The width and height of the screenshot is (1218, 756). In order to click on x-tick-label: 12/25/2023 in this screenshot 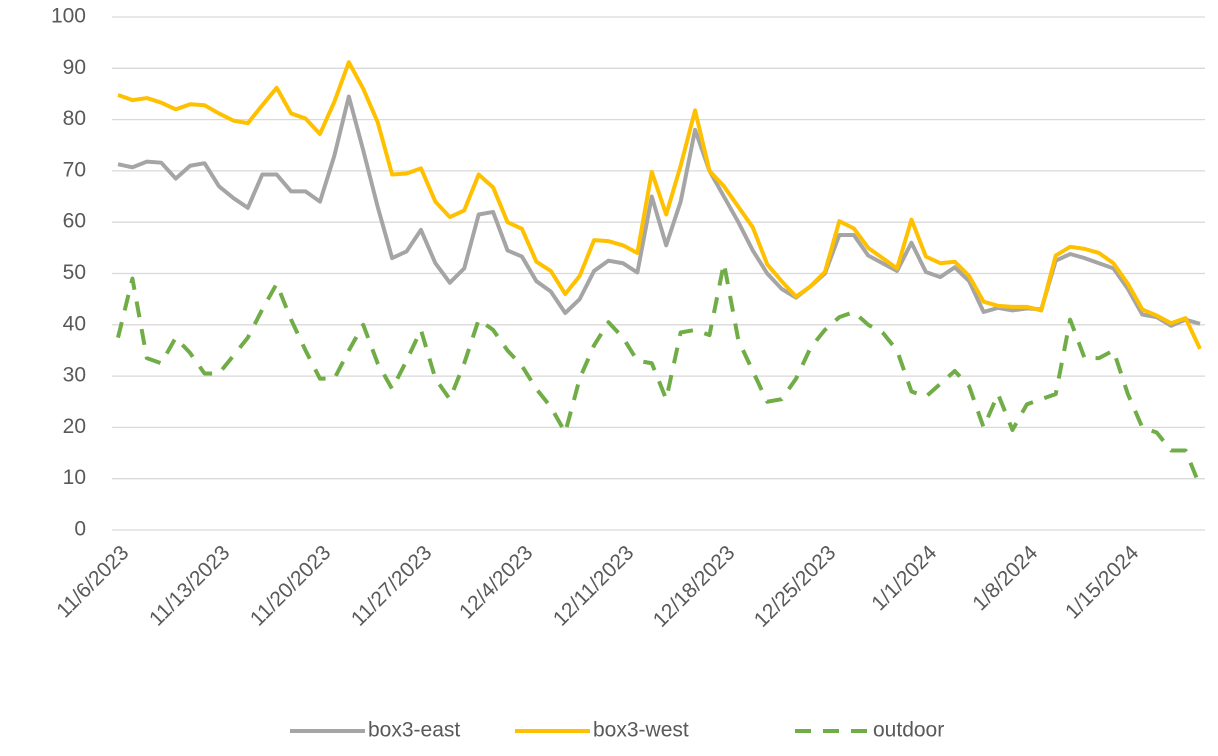, I will do `click(795, 586)`.